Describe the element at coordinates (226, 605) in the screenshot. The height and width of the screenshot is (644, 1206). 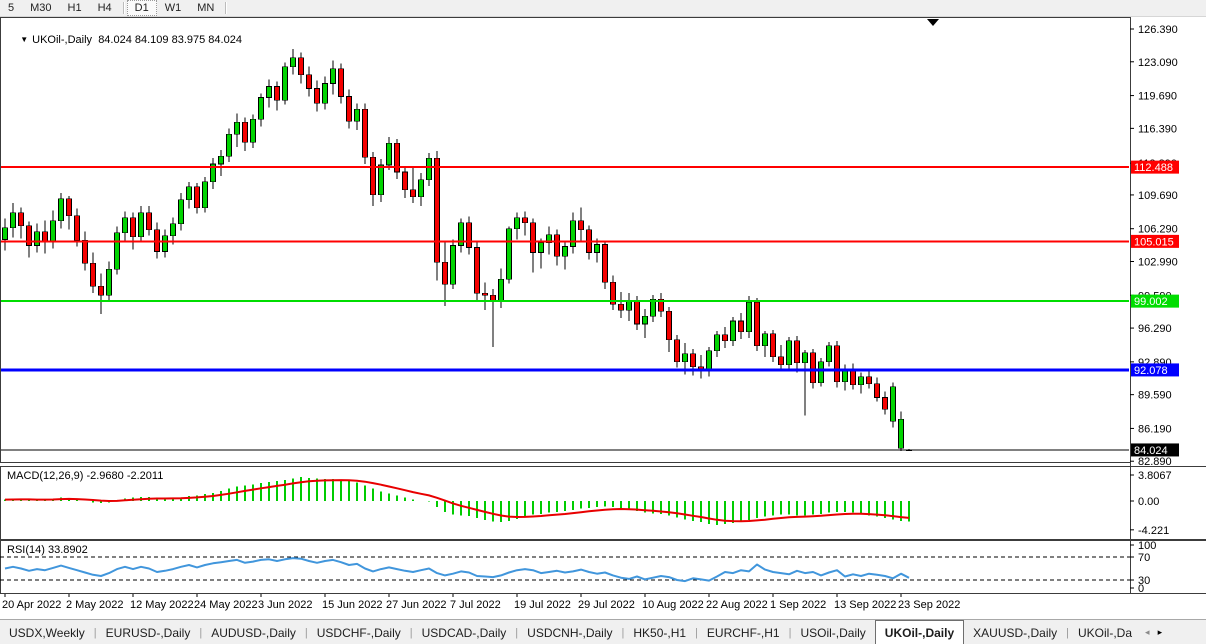
I see `date-label: 24 May 2022` at that location.